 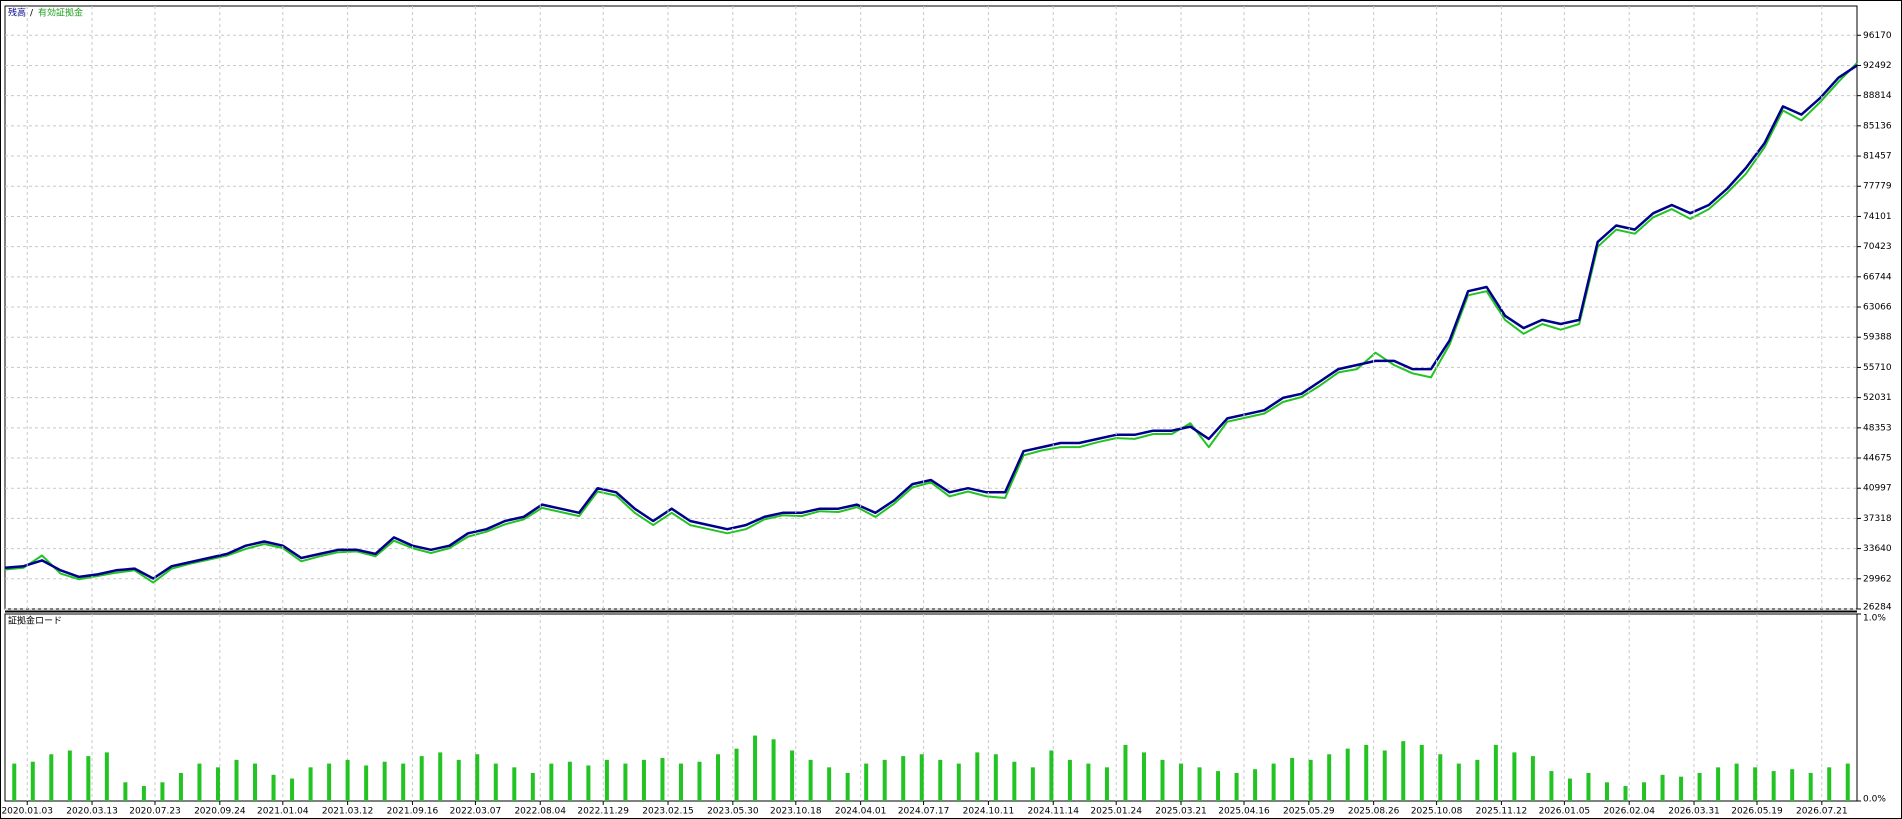 I want to click on y-tick-label: 66744, so click(x=1877, y=277).